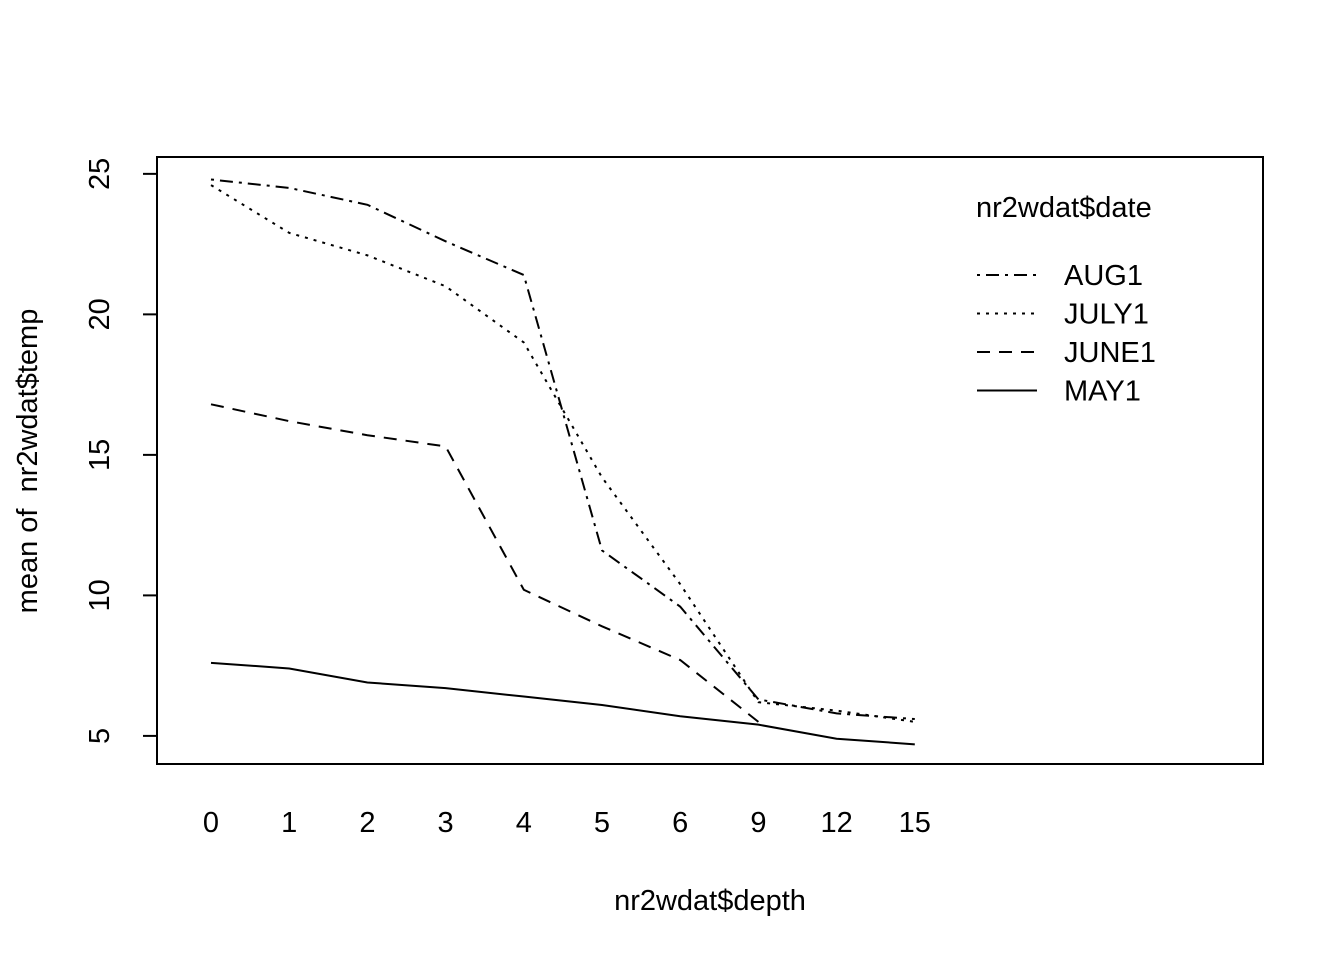 The width and height of the screenshot is (1344, 965). Describe the element at coordinates (100, 314) in the screenshot. I see `y-tick-label: 20` at that location.